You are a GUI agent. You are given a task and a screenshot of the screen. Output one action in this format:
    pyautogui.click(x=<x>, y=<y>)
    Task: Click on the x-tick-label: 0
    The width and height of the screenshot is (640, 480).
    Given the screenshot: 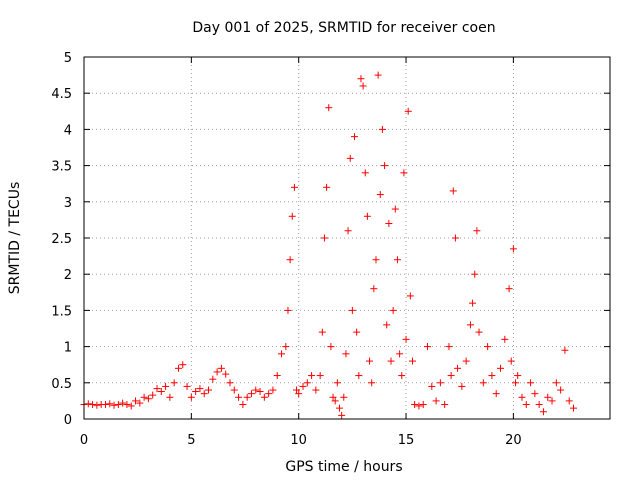 What is the action you would take?
    pyautogui.click(x=84, y=440)
    